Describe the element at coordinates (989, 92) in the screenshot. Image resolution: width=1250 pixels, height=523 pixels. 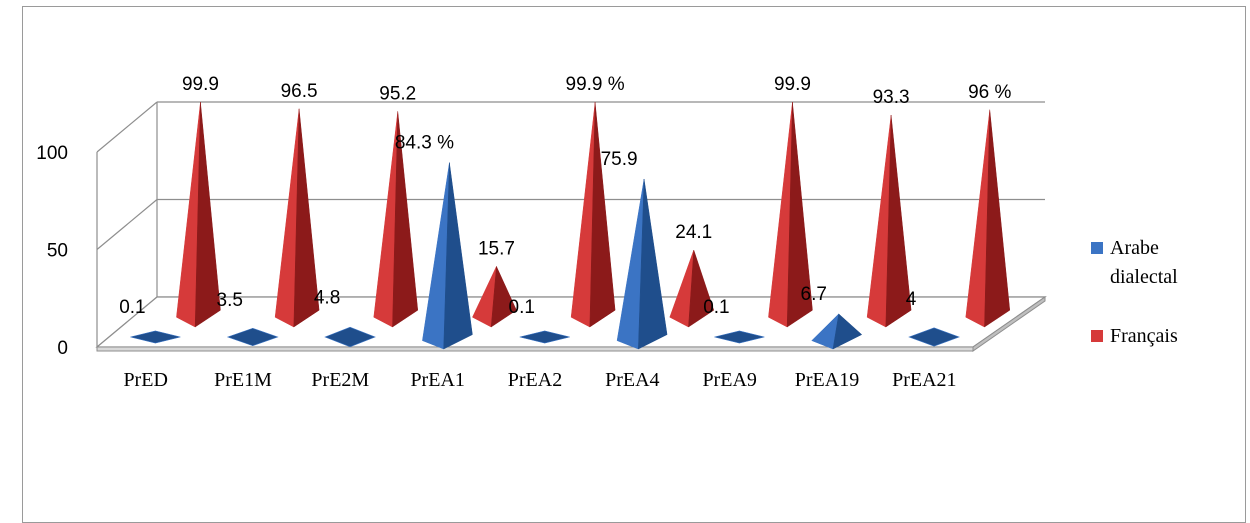
I see `data-label-francais-prea21: 96 %` at that location.